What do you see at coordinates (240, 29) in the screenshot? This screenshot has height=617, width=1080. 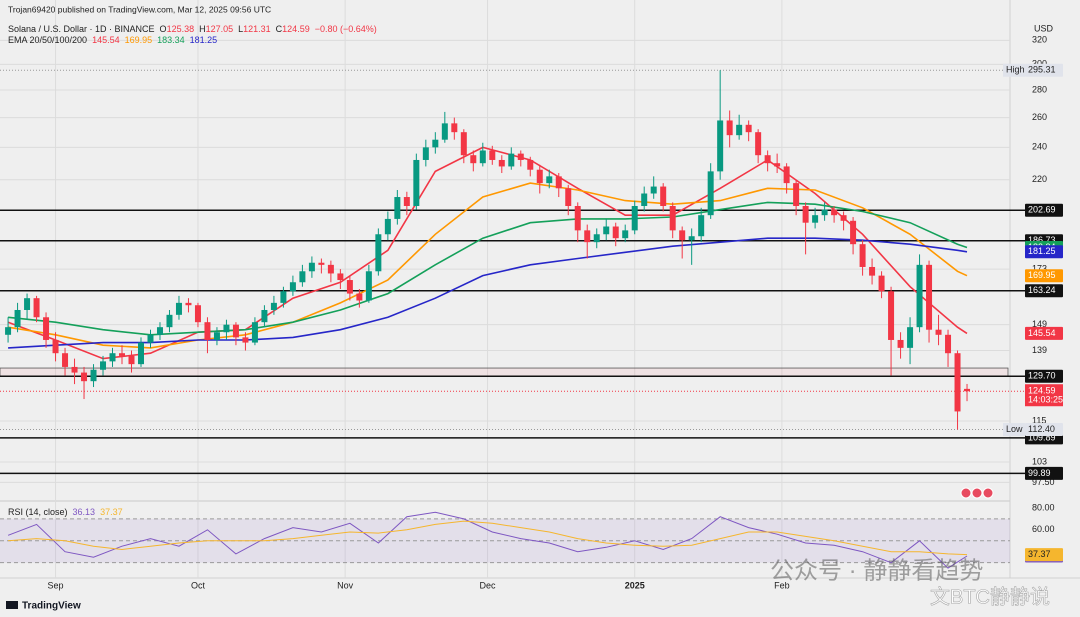 I see `ohlc-key: L` at bounding box center [240, 29].